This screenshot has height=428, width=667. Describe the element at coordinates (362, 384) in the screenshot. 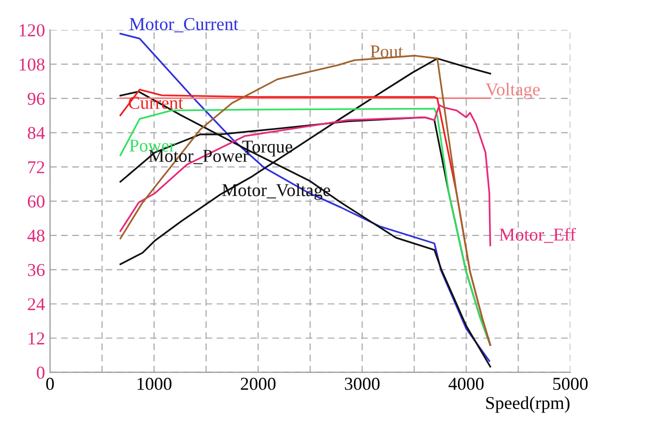

I see `x-tick-label: 3000` at that location.